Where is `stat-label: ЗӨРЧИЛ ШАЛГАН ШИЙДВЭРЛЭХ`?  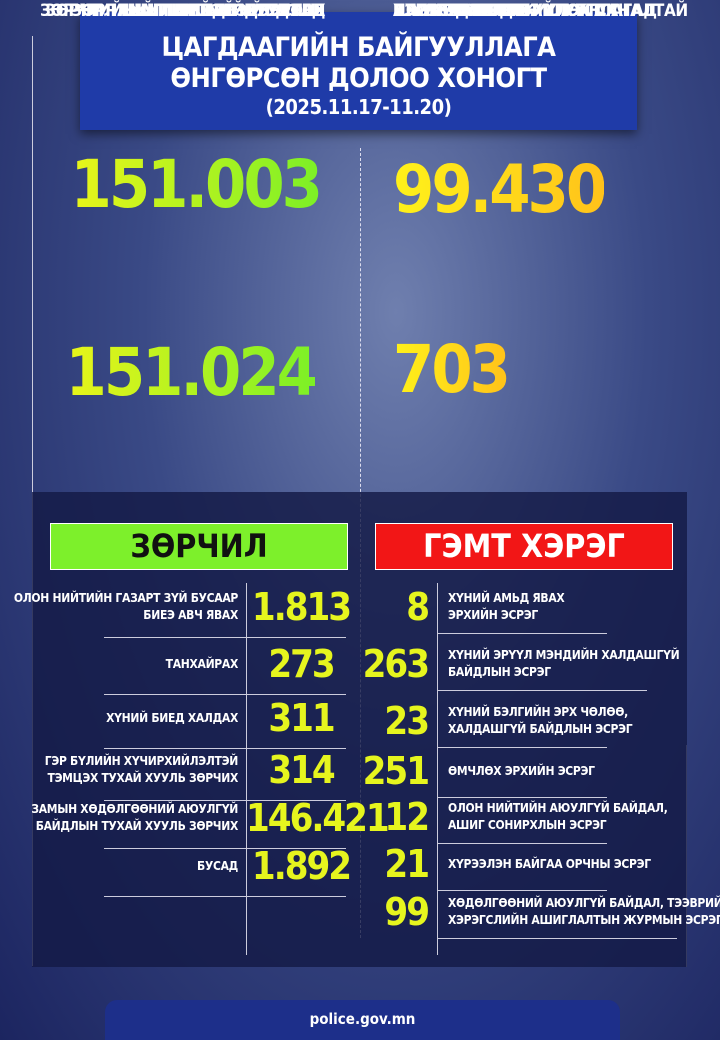
stat-label: ЗӨРЧИЛ ШАЛГАН ШИЙДВЭРЛЭХ is located at coordinates (185, 11).